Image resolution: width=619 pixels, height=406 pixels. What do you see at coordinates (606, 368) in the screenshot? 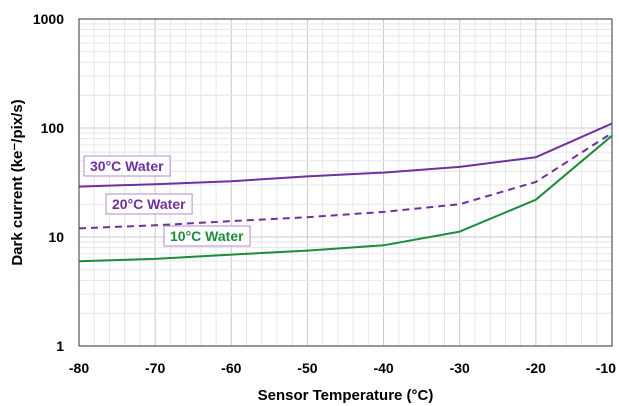
I see `x-tick-label: -10` at bounding box center [606, 368].